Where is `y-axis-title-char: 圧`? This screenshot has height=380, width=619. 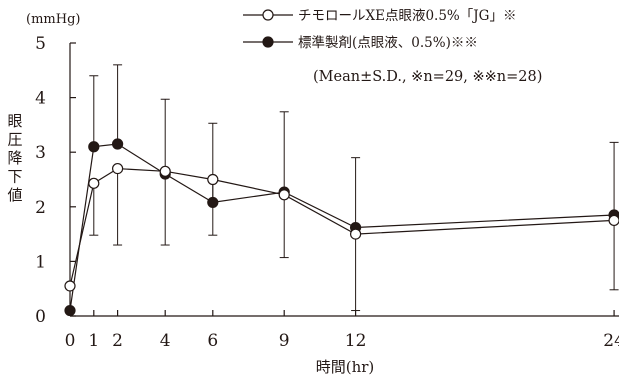
y-axis-title-char: 圧 is located at coordinates (14, 140).